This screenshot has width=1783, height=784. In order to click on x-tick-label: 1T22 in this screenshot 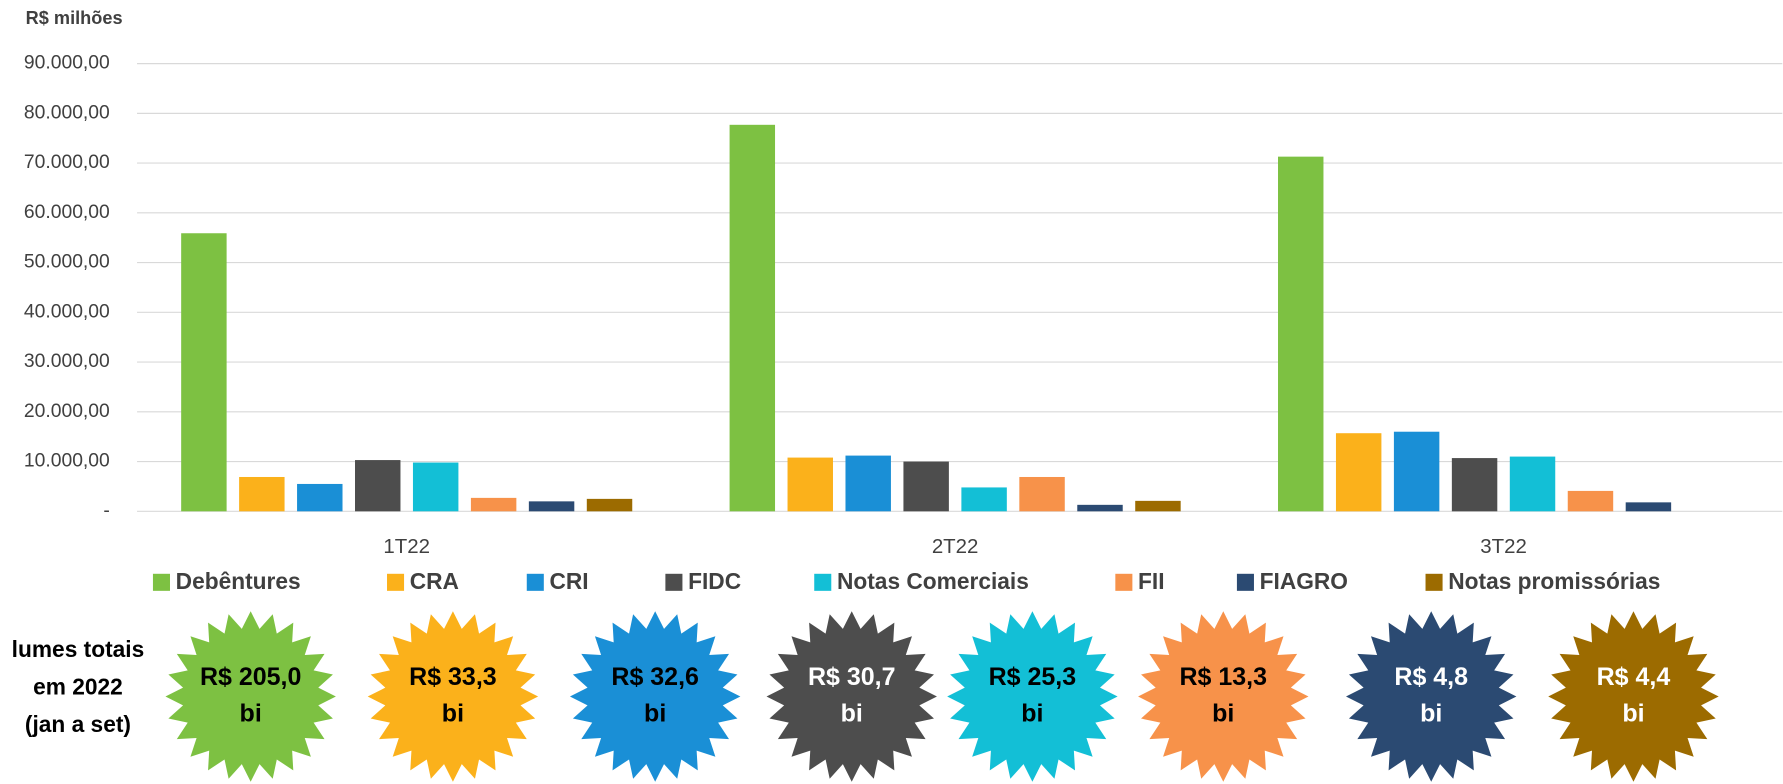, I will do `click(406, 546)`.